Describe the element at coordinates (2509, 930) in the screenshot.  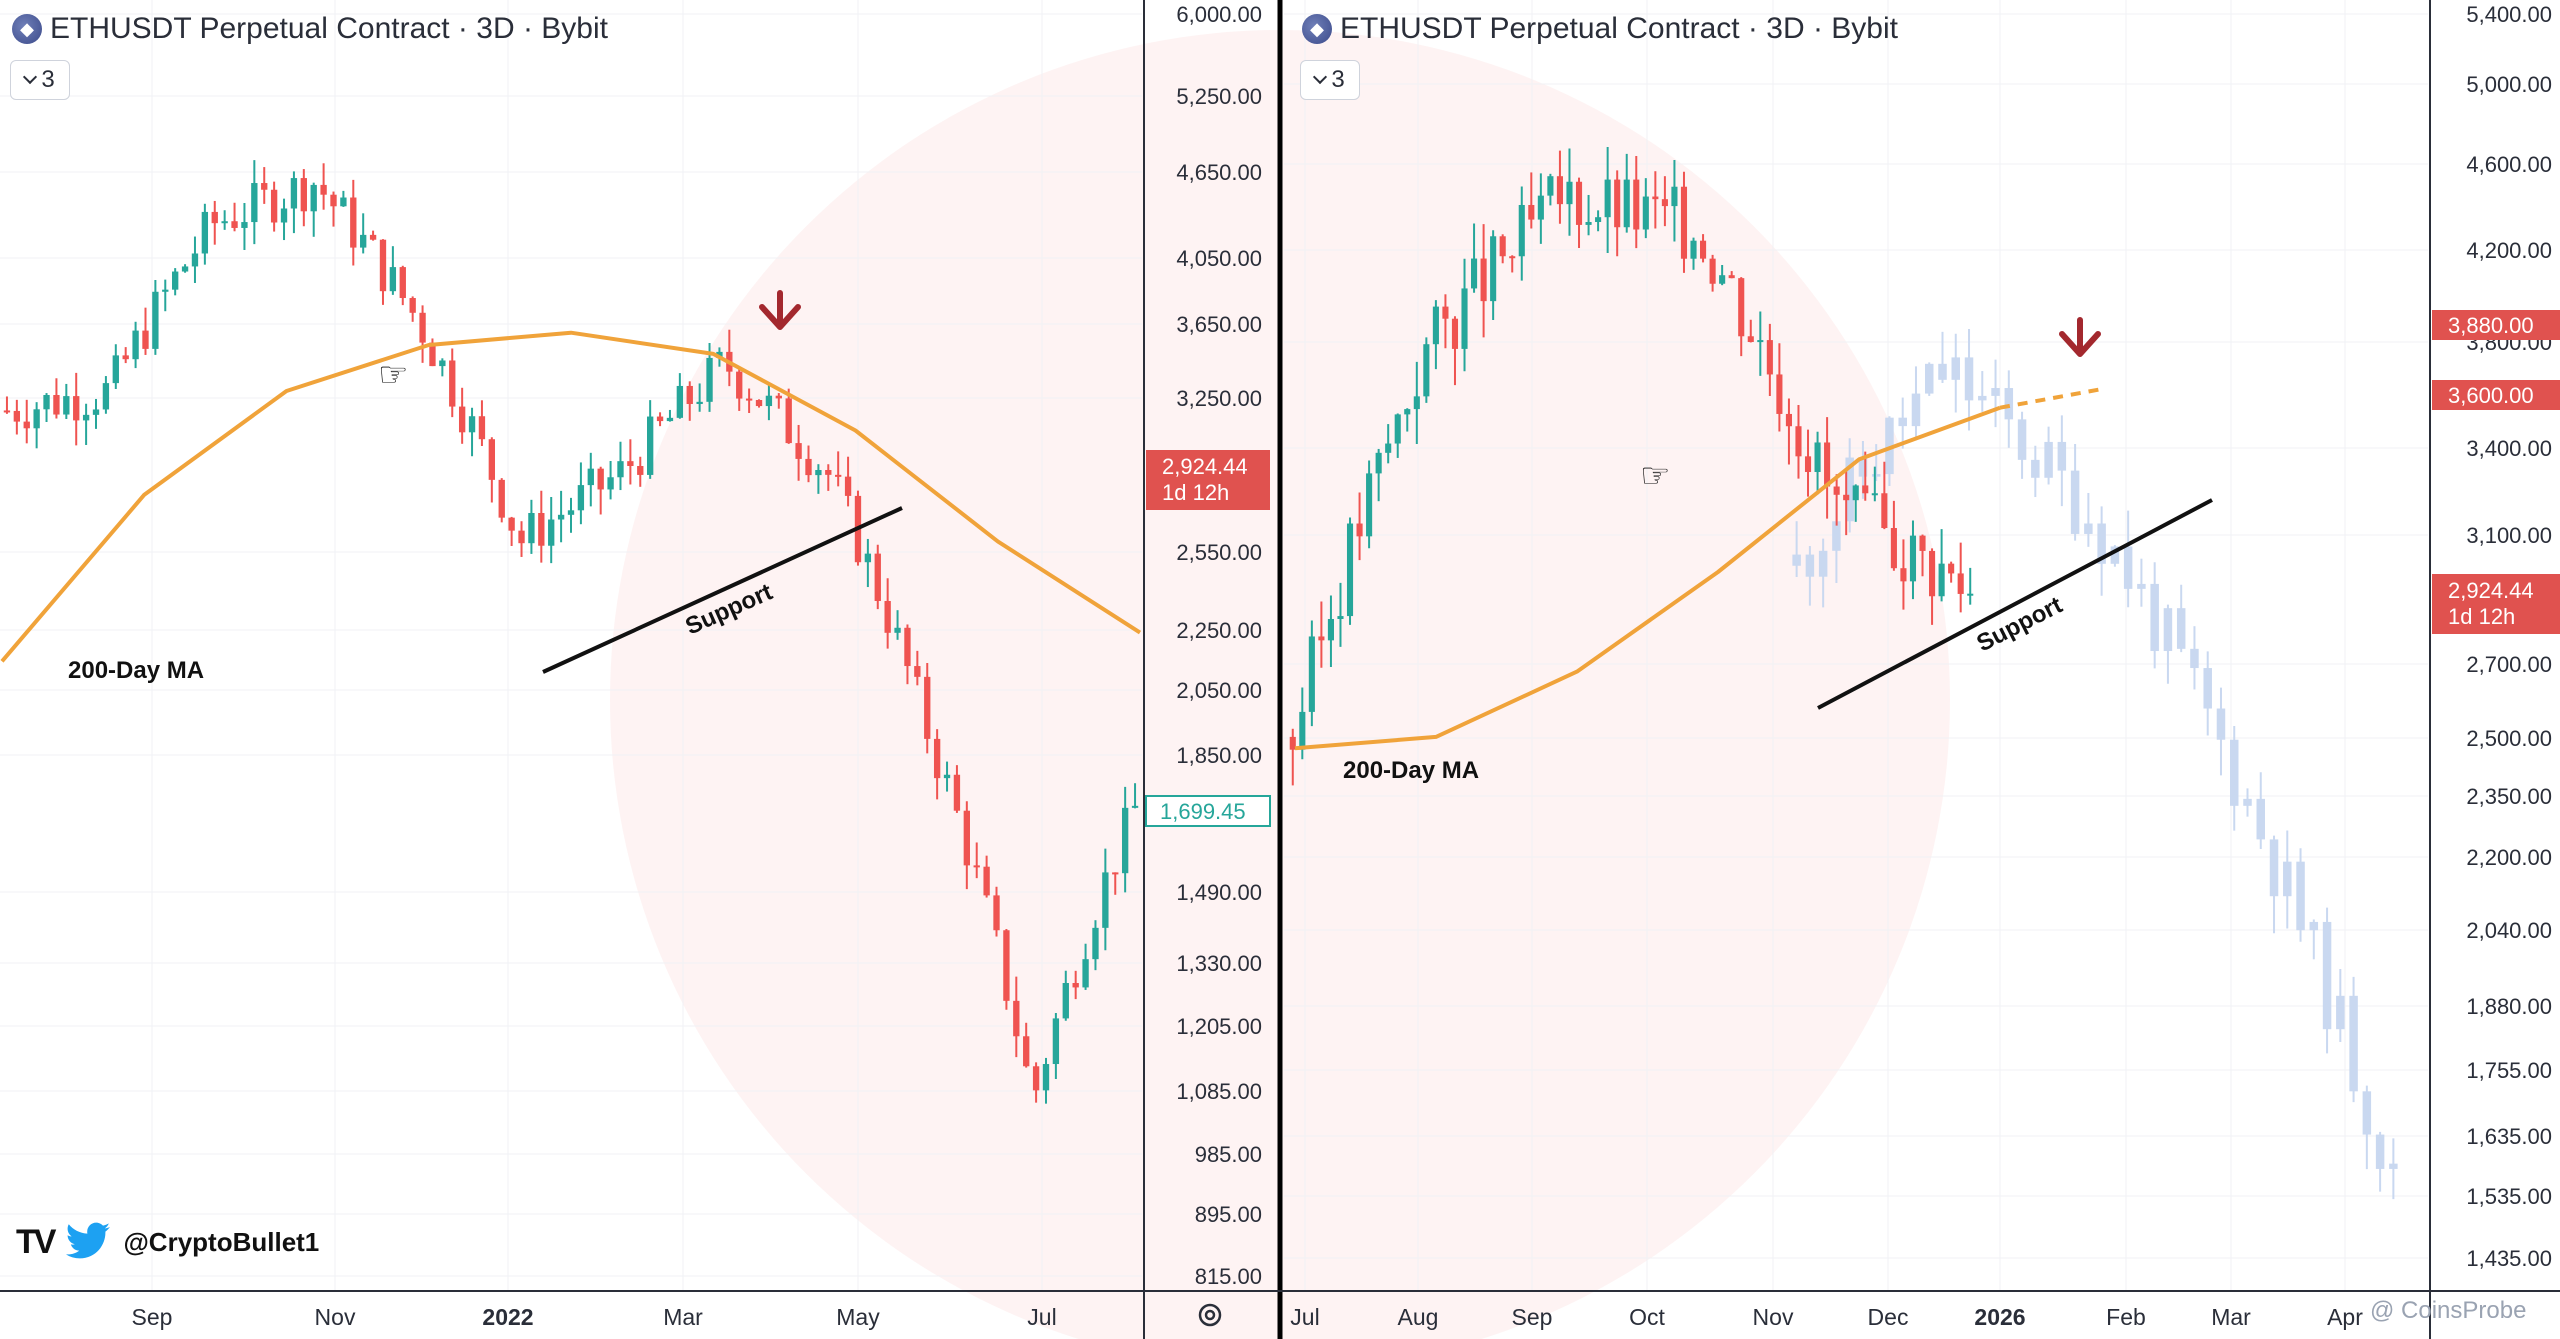
I see `right-price-tick-label: 2,040.00` at that location.